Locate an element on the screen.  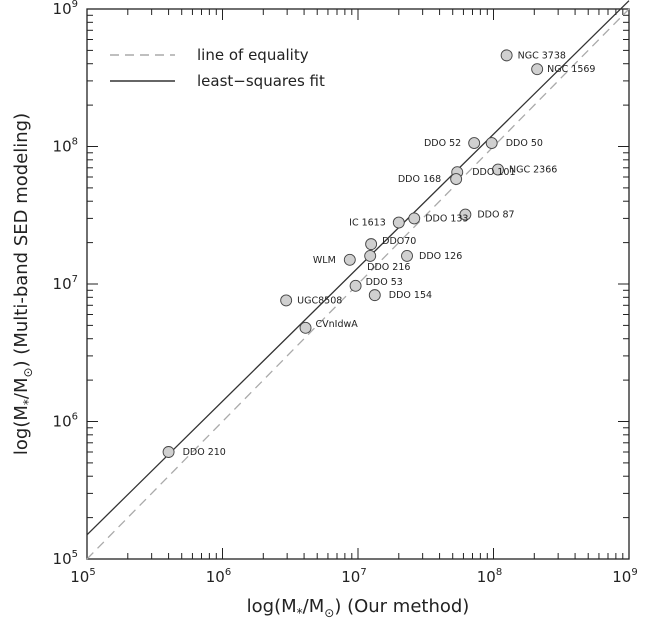
y-tick-label: 10⁵ is located at coordinates (65, 558).